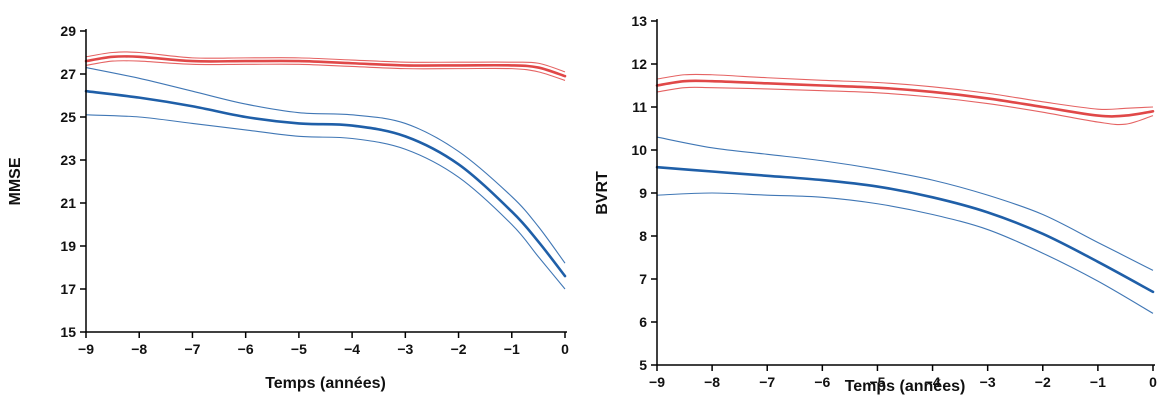  Describe the element at coordinates (639, 64) in the screenshot. I see `y-tick-label: 12` at that location.